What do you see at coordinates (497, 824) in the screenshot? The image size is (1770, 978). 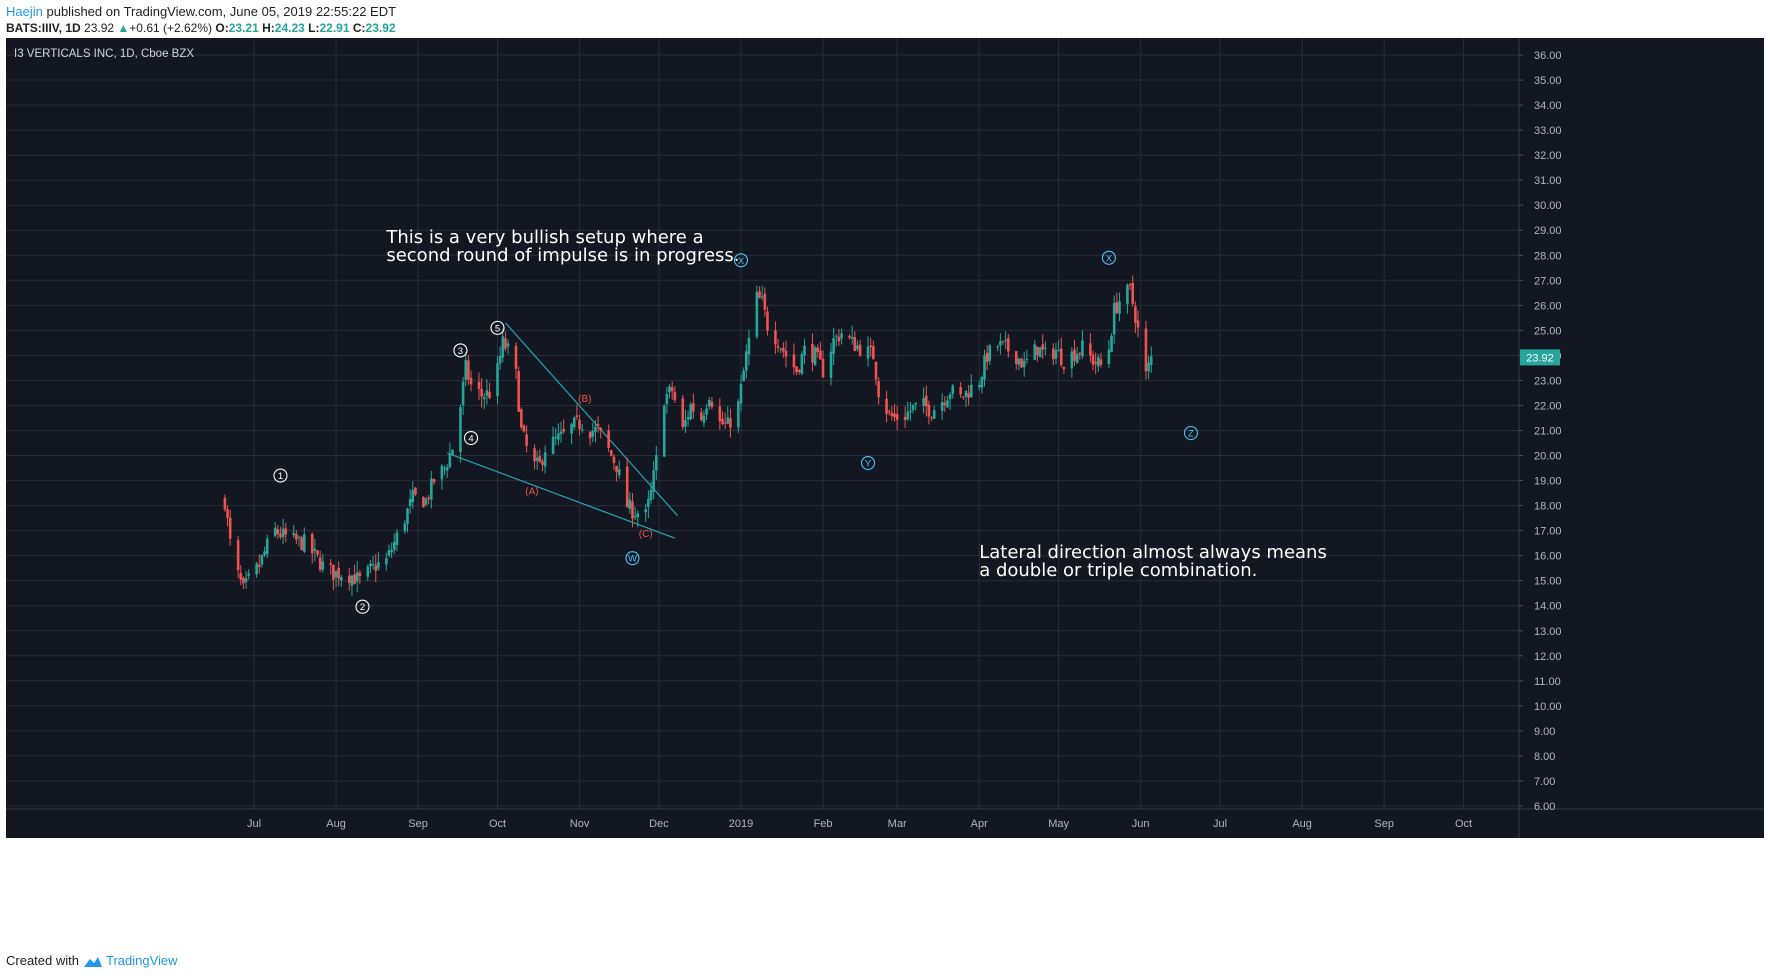 I see `time-tick-label: Oct` at bounding box center [497, 824].